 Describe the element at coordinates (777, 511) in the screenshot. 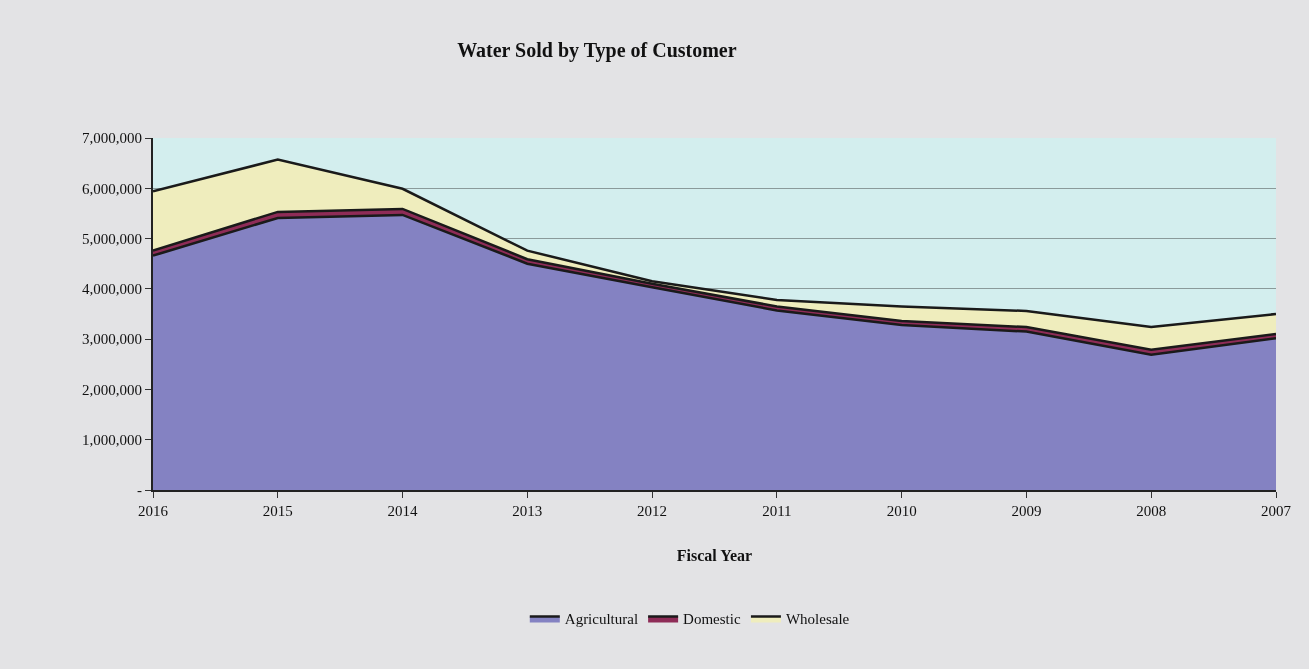

I see `x-tick-label: 2011` at that location.